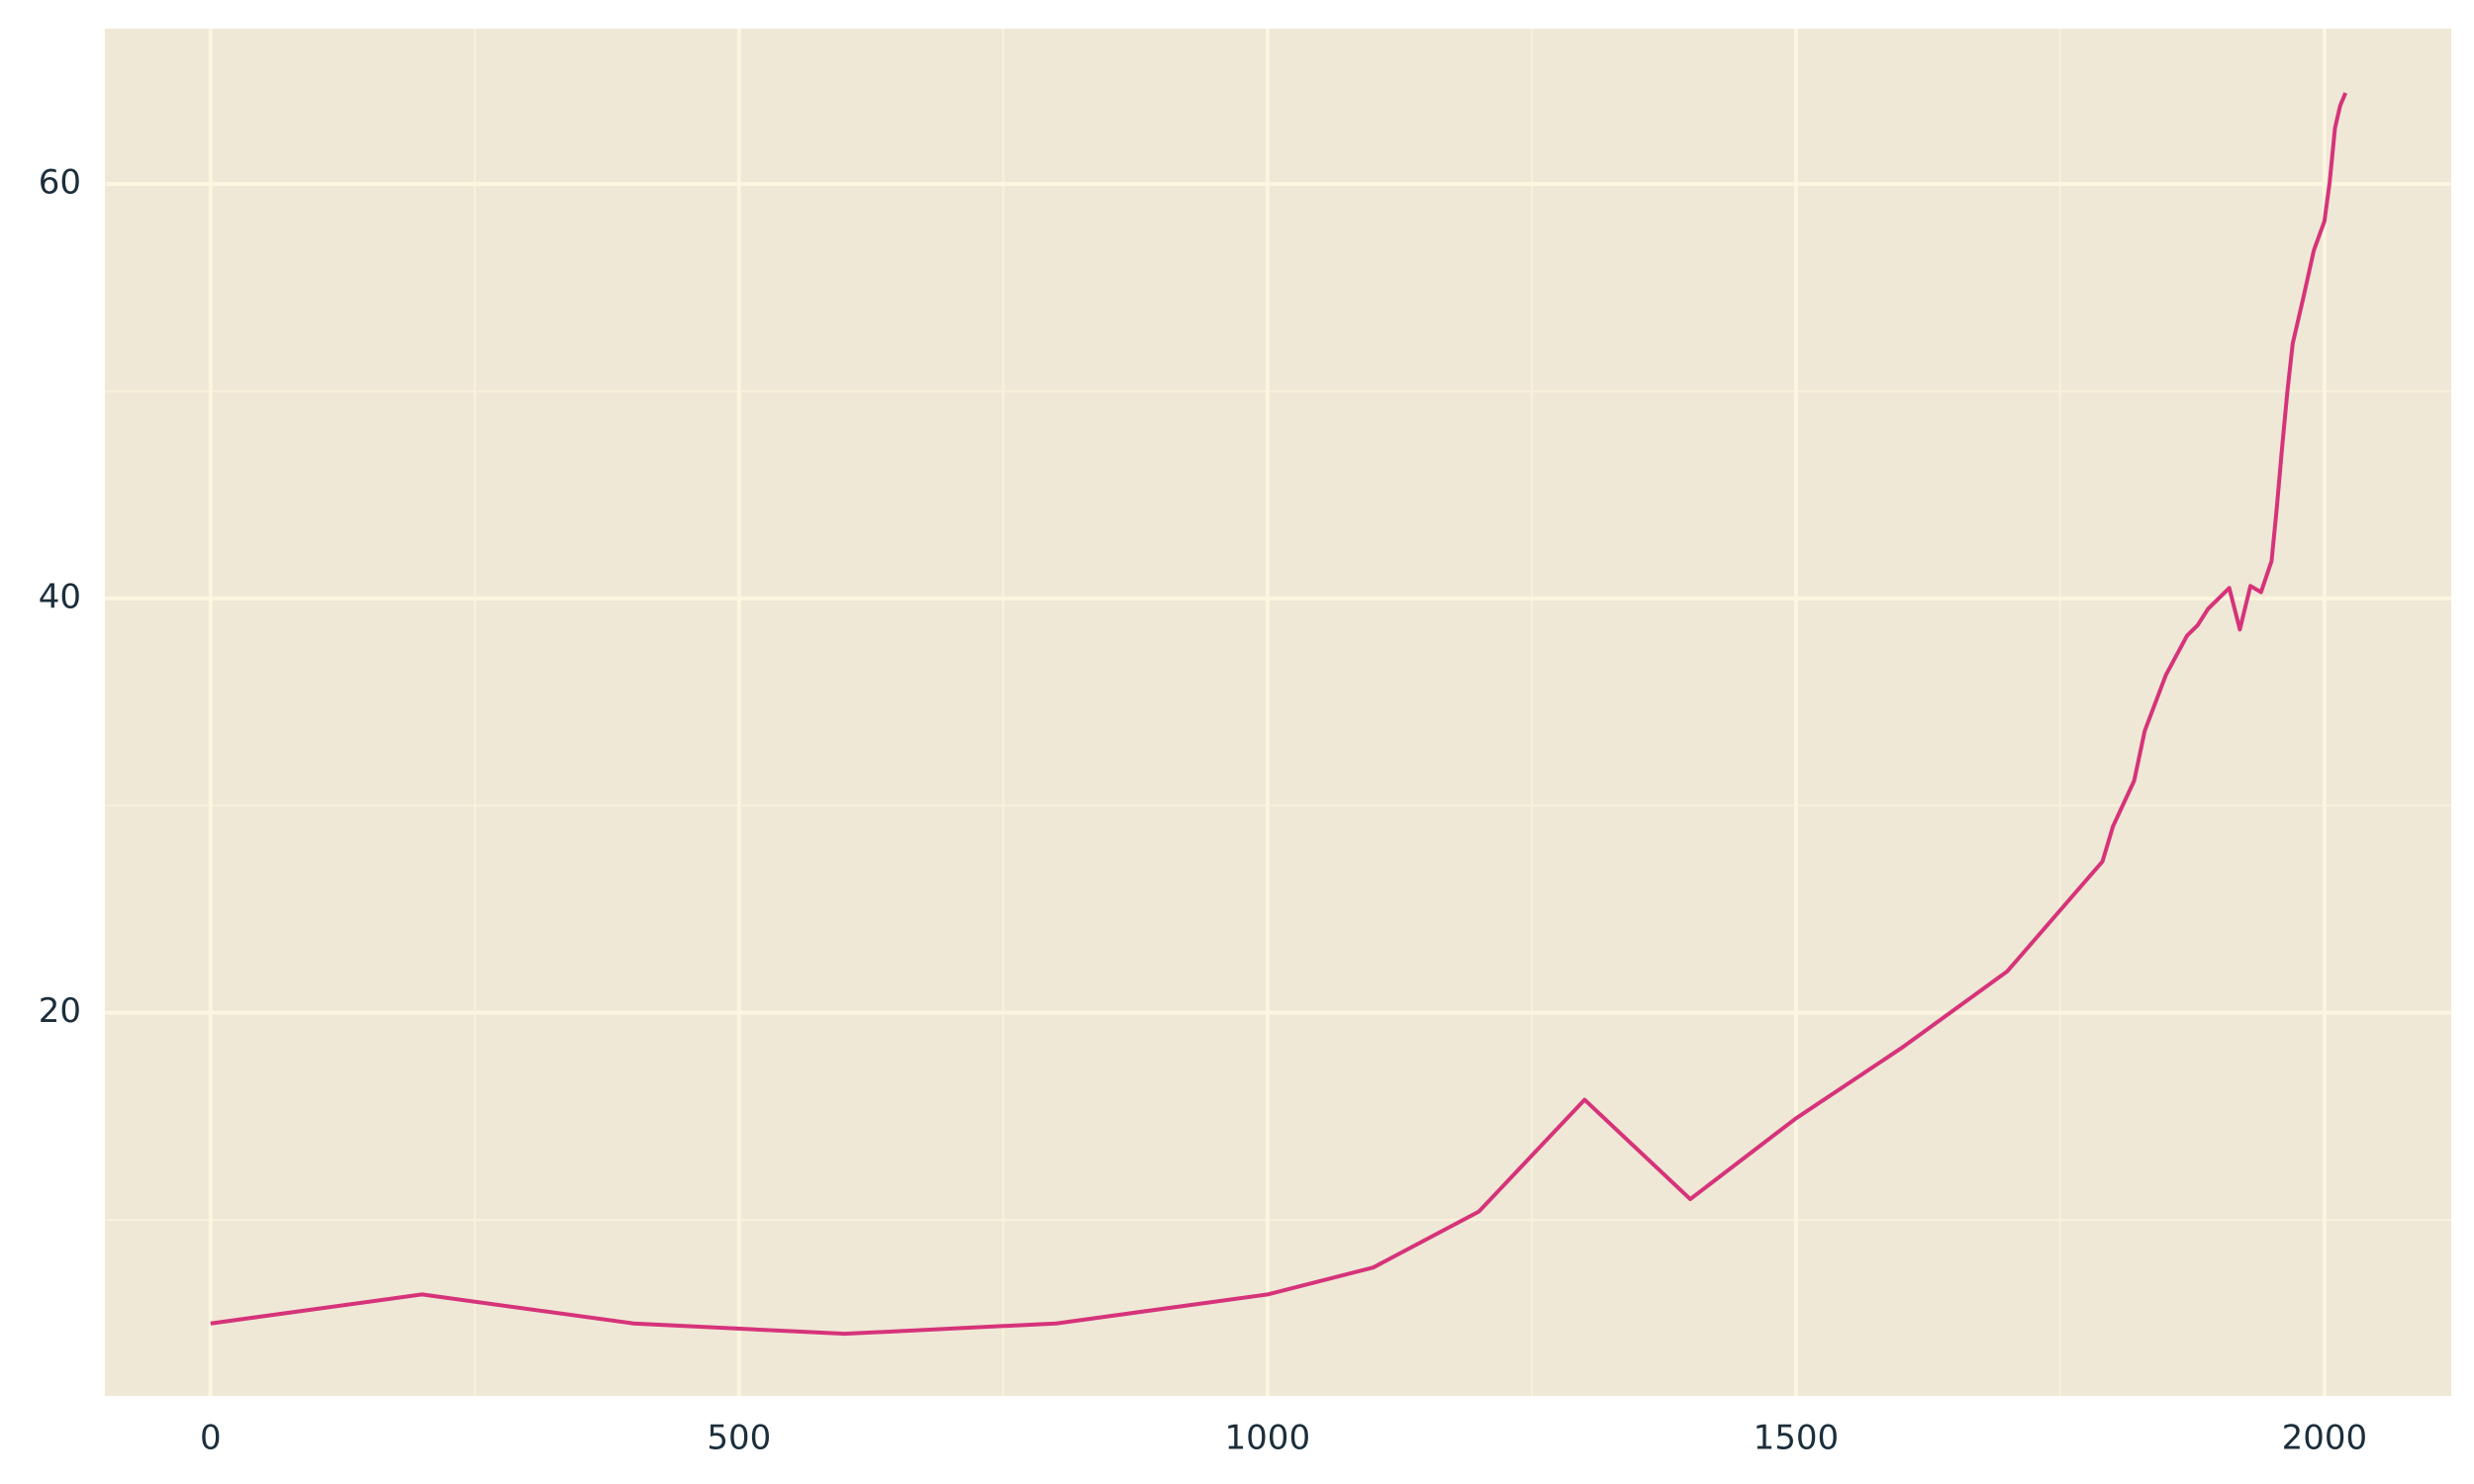 The width and height of the screenshot is (2474, 1484). Describe the element at coordinates (60, 183) in the screenshot. I see `y-tick-label: 60` at that location.